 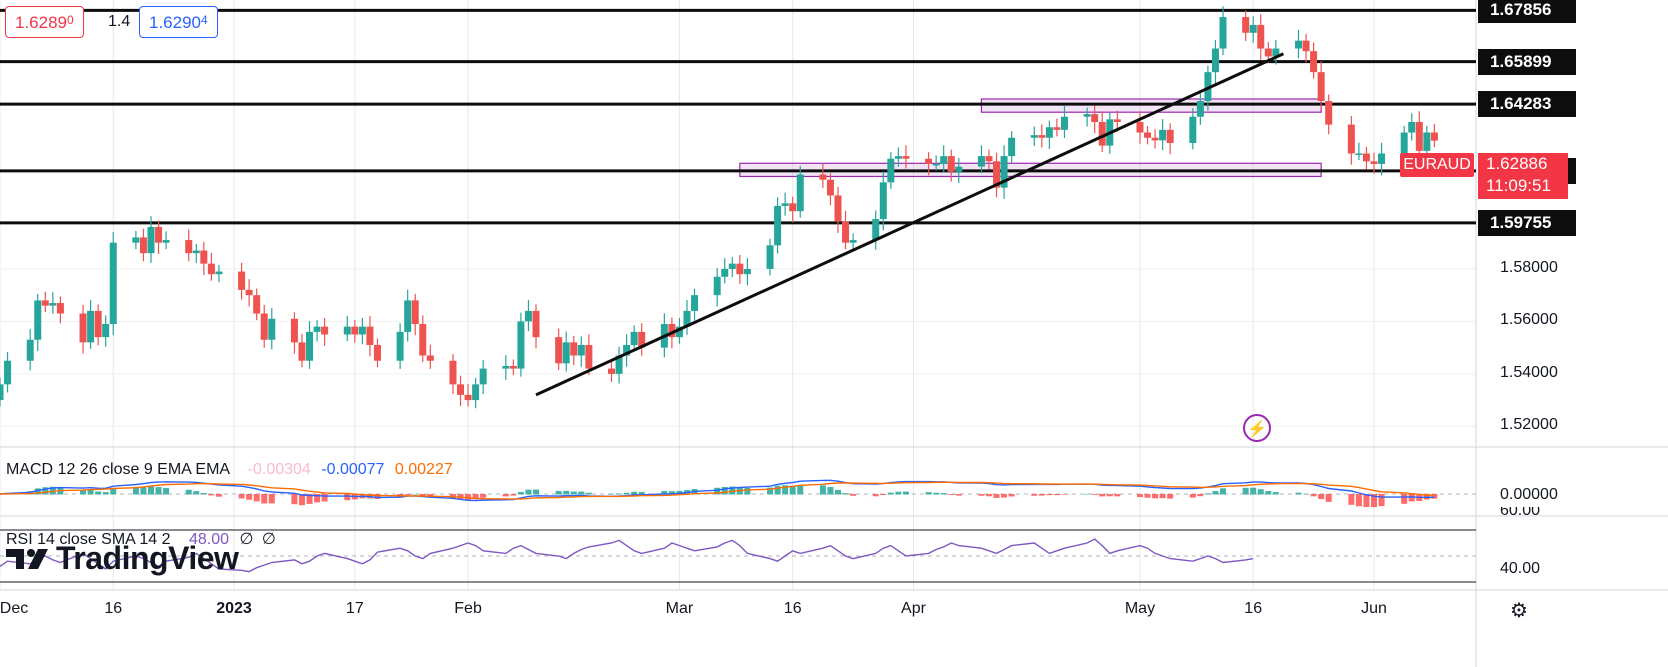 What do you see at coordinates (1519, 611) in the screenshot?
I see `settings-gear-icon: ⚙` at bounding box center [1519, 611].